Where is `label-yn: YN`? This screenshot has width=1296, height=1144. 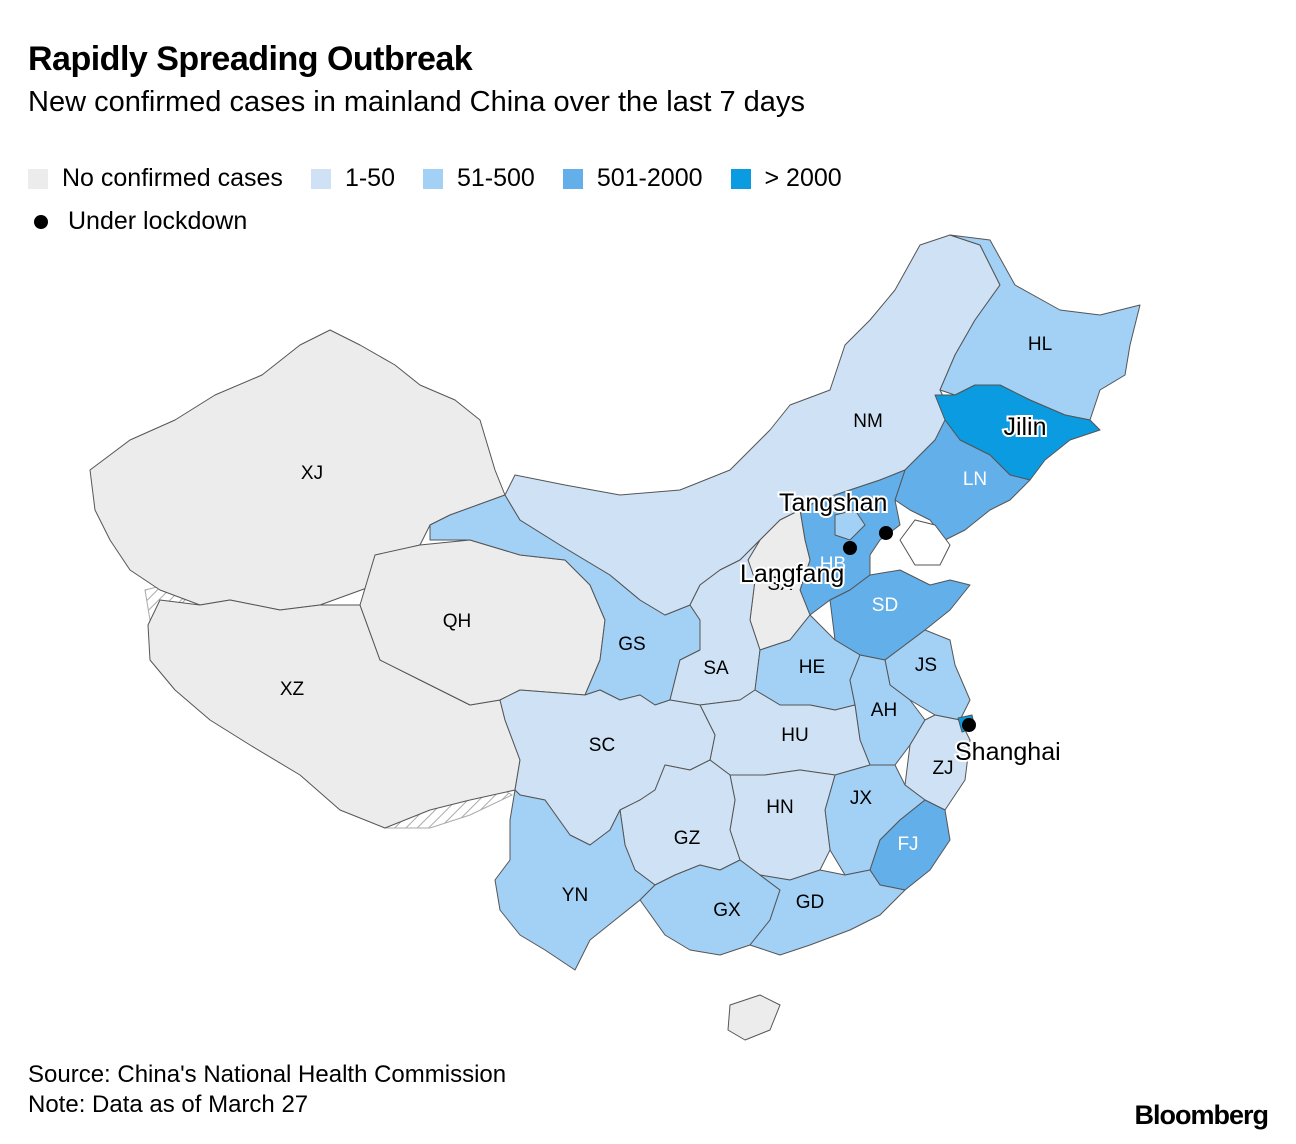 label-yn: YN is located at coordinates (575, 895).